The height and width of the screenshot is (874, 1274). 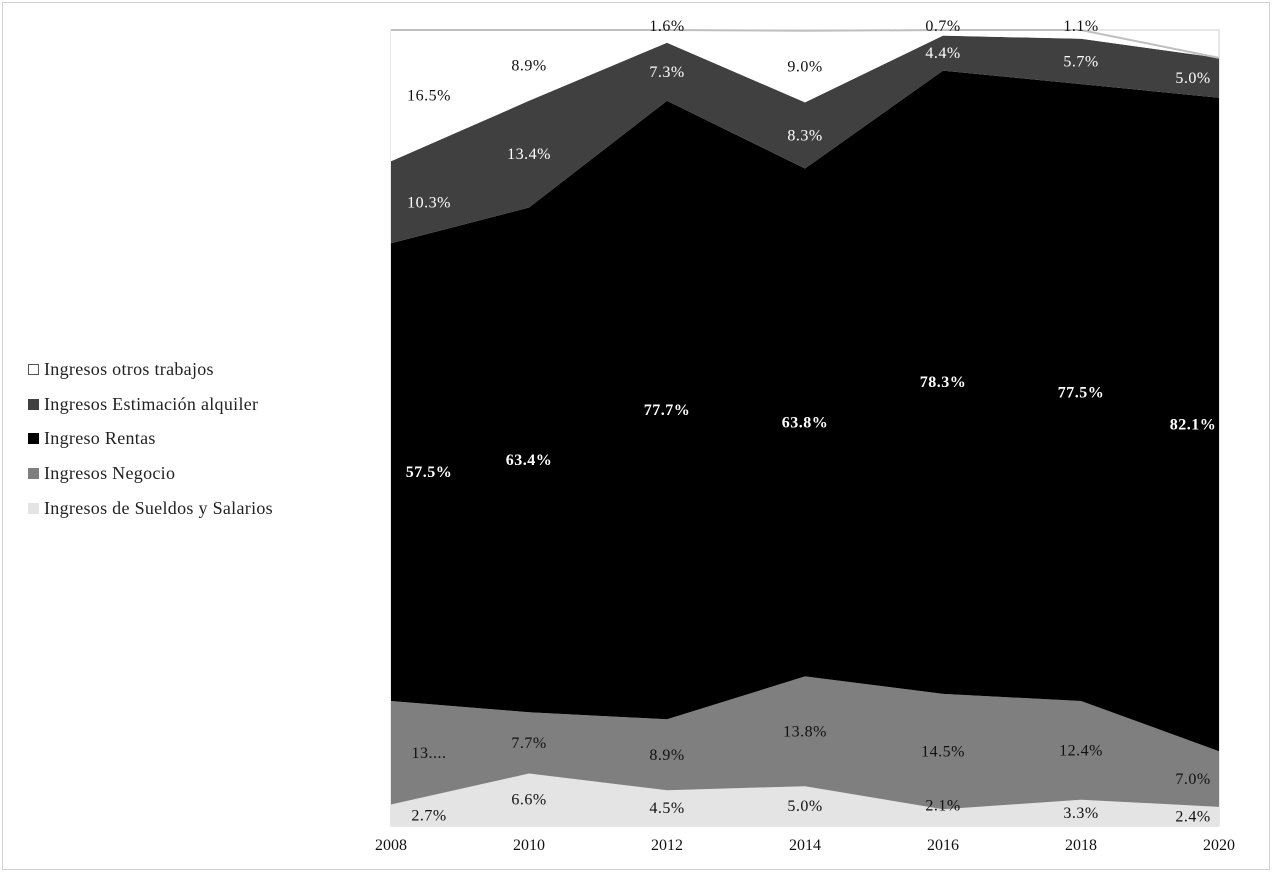 I want to click on area-ingresos-otros-trabajos, so click(x=805, y=96).